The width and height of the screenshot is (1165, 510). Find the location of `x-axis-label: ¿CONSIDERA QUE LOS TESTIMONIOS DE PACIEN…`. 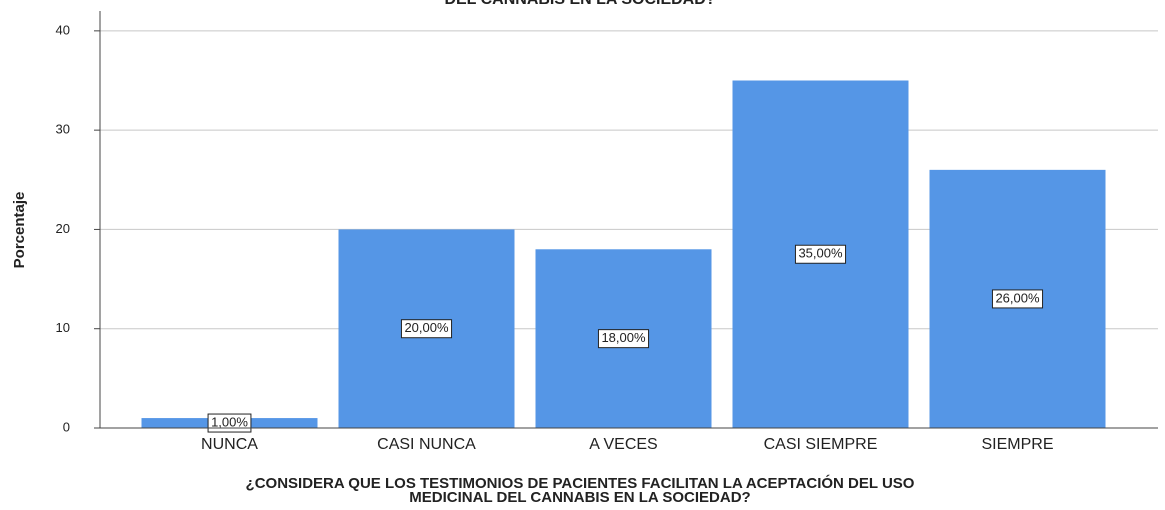

x-axis-label: ¿CONSIDERA QUE LOS TESTIMONIOS DE PACIEN… is located at coordinates (580, 483).